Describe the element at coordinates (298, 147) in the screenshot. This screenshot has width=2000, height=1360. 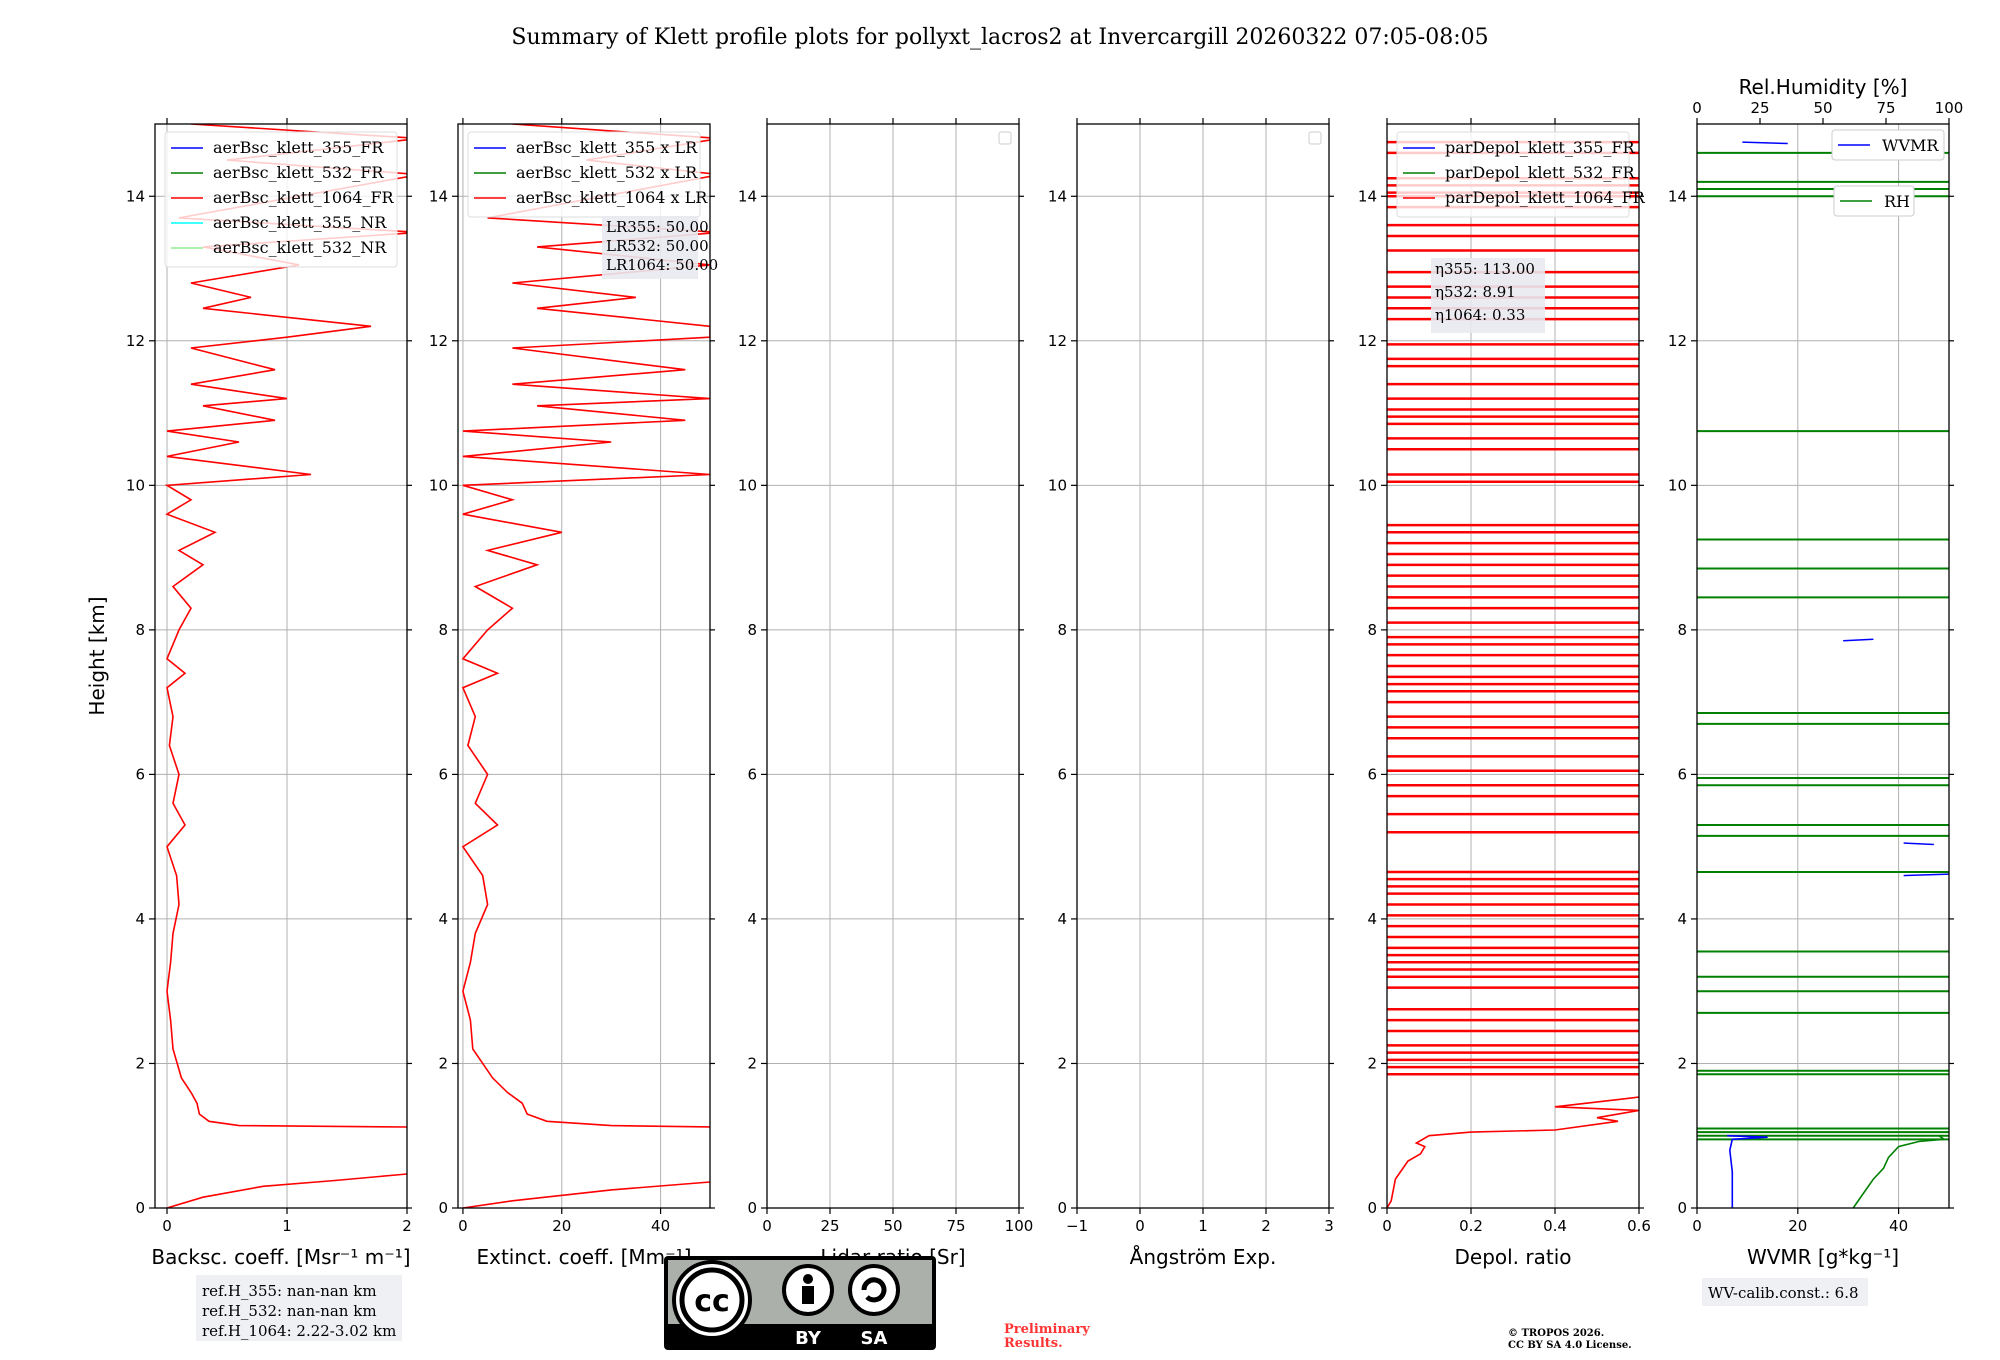
I see `legend-entry: aerBsc_klett_355_FR` at that location.